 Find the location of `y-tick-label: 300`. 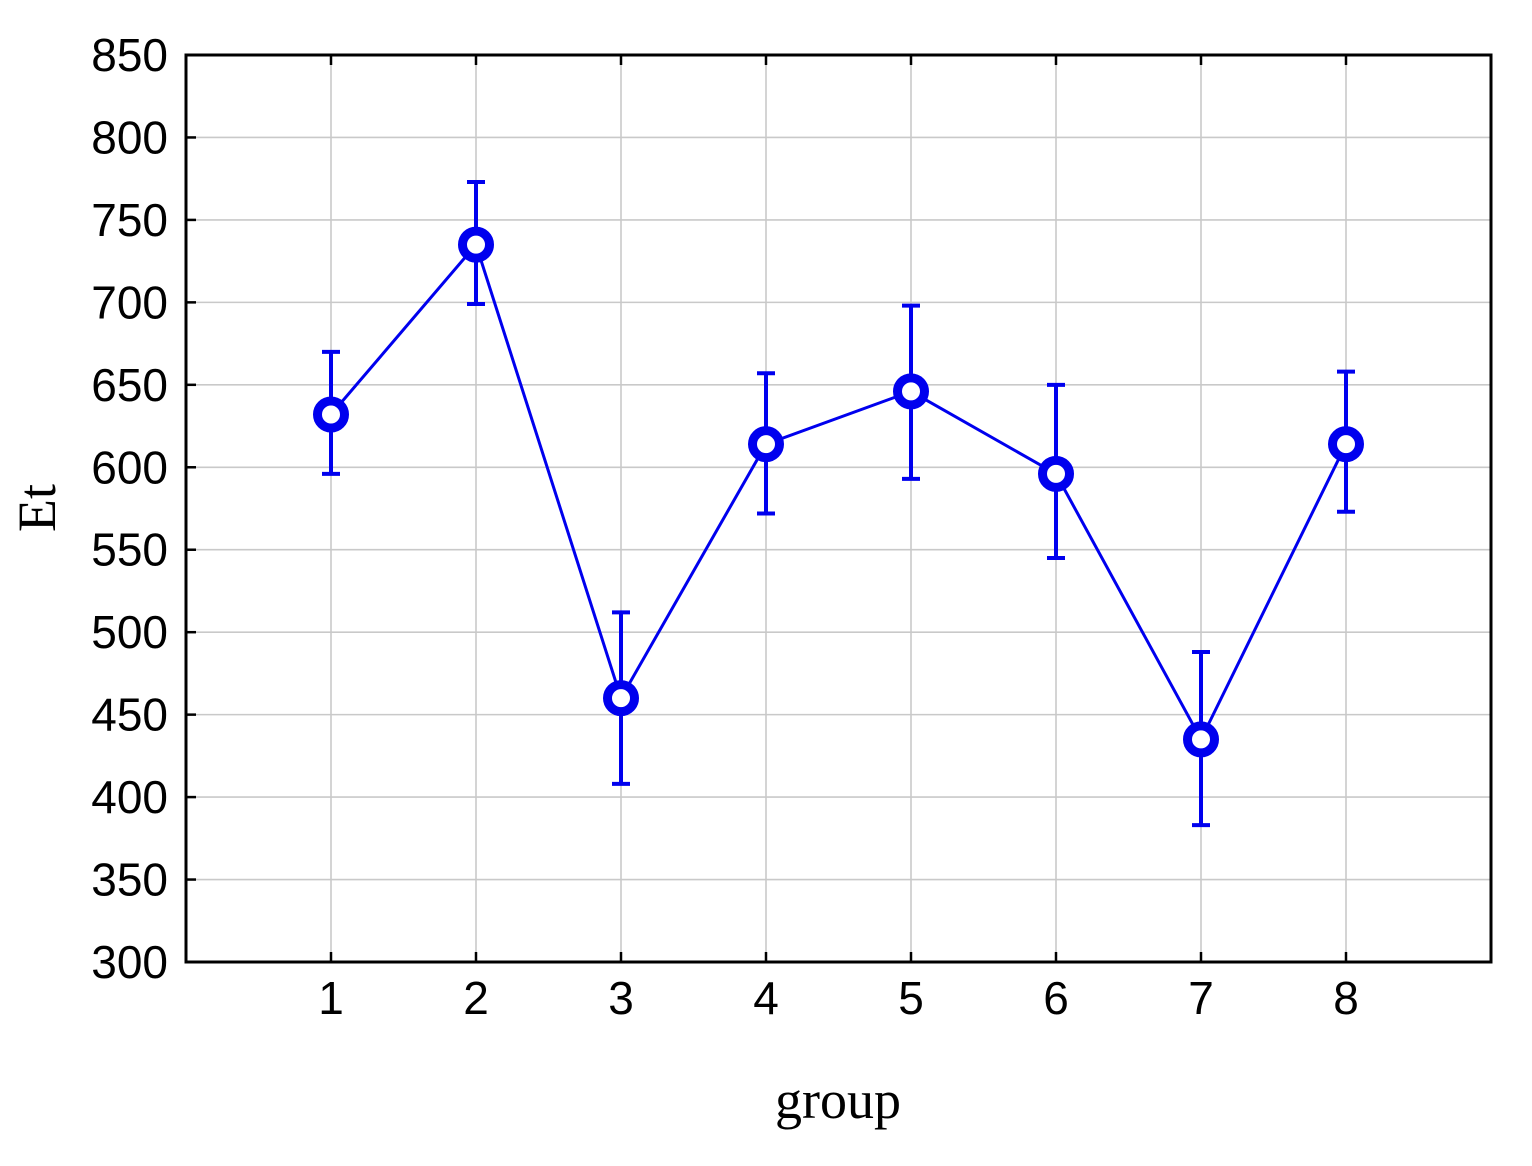

y-tick-label: 300 is located at coordinates (129, 962).